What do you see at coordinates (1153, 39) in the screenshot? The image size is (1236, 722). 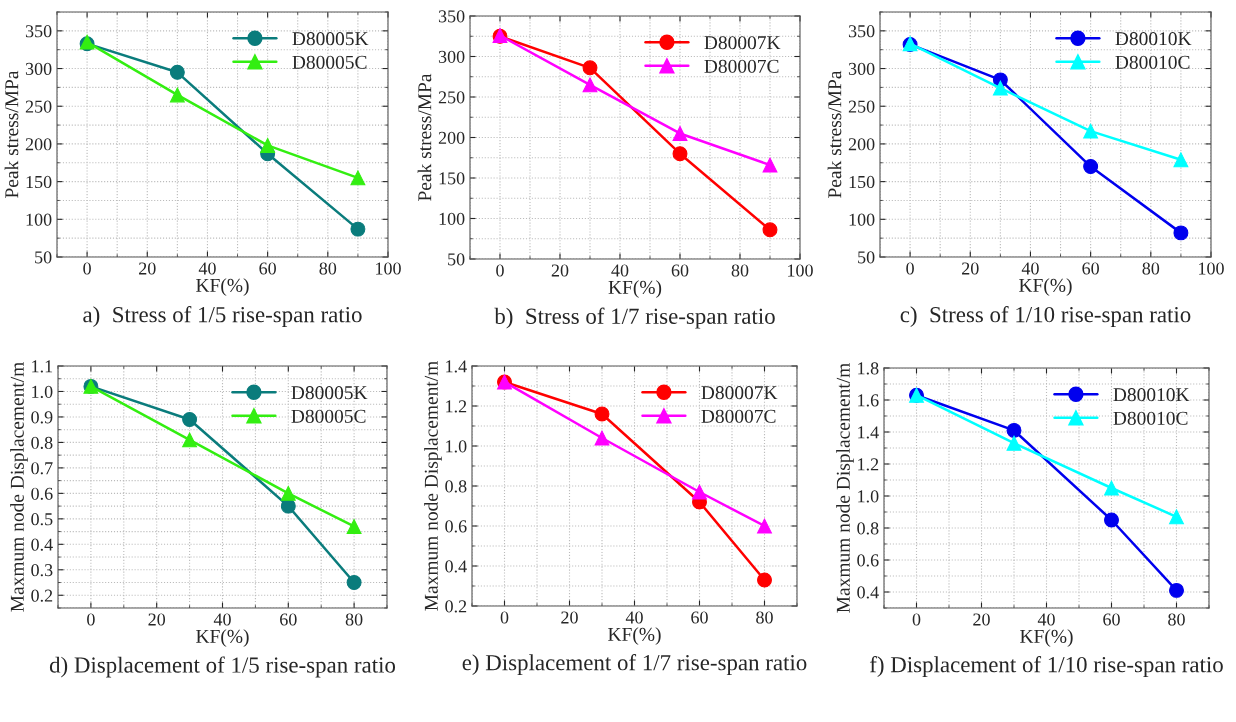 I see `legend-label: D80010K` at bounding box center [1153, 39].